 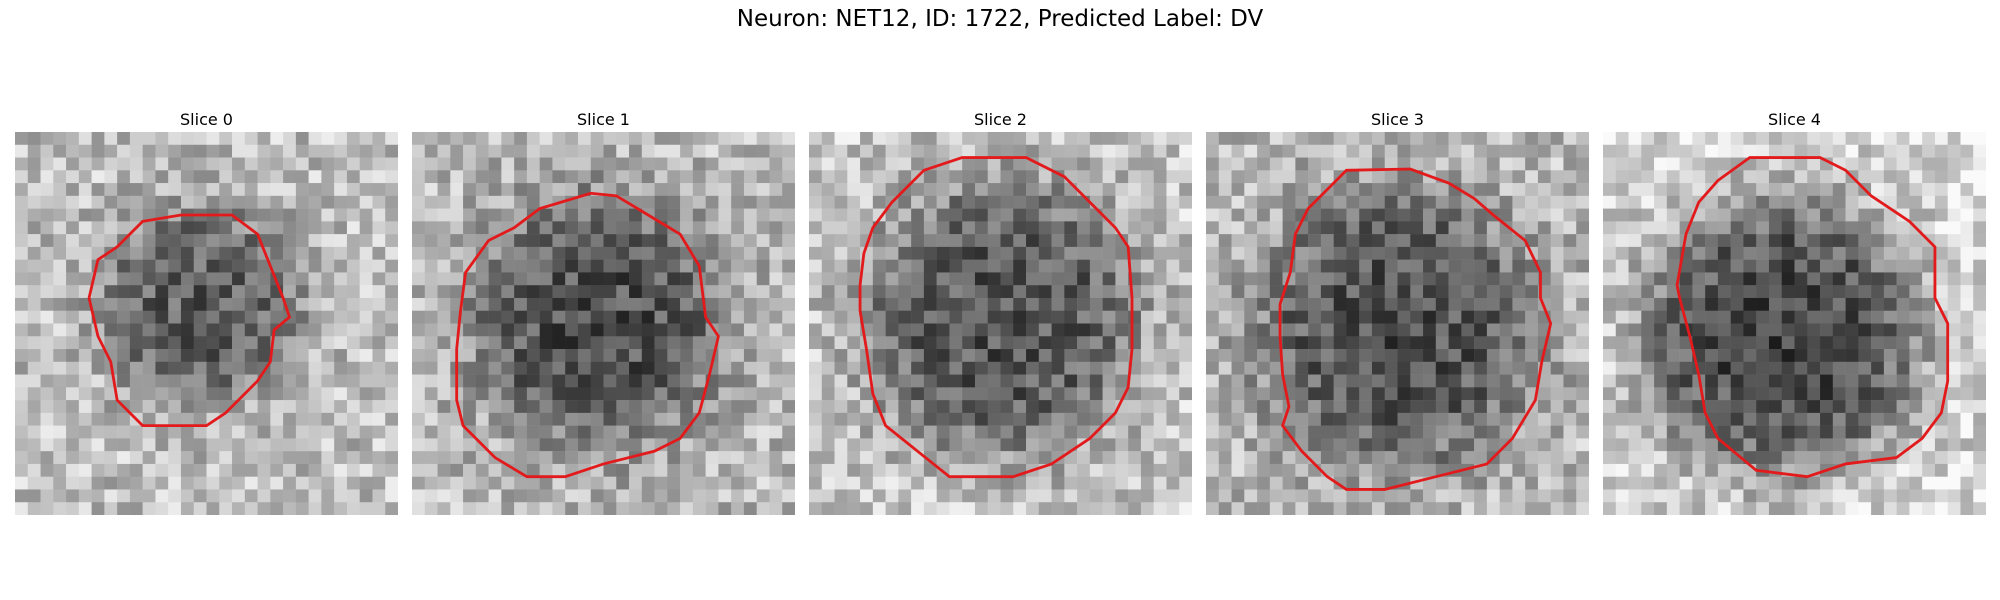 I want to click on slice-panel-1: Slice 1, so click(x=603, y=311).